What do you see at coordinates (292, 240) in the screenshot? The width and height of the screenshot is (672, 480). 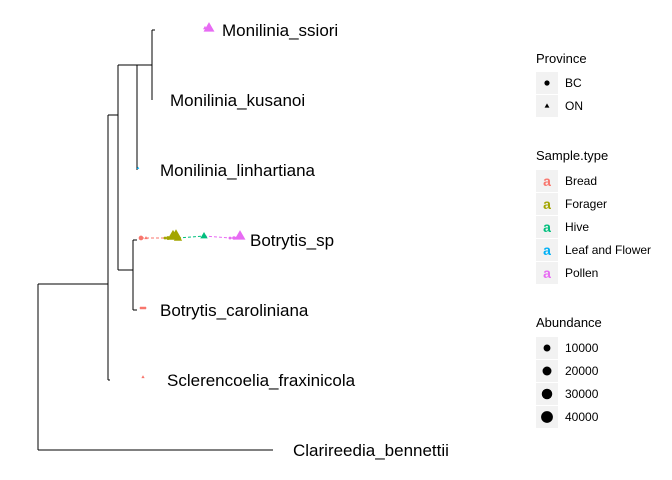 I see `tip-label-botrytis-sp: Botrytis_sp` at bounding box center [292, 240].